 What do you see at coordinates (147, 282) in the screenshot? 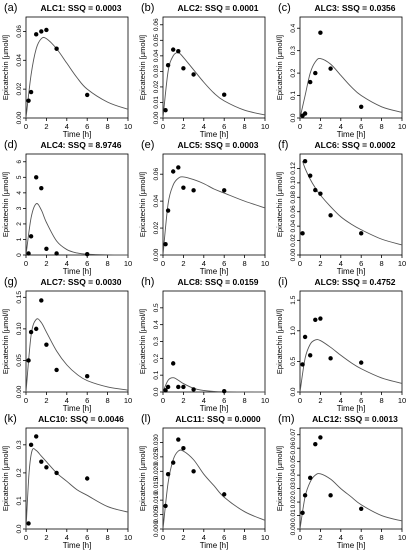
I see `panel-label: (h)` at bounding box center [147, 282].